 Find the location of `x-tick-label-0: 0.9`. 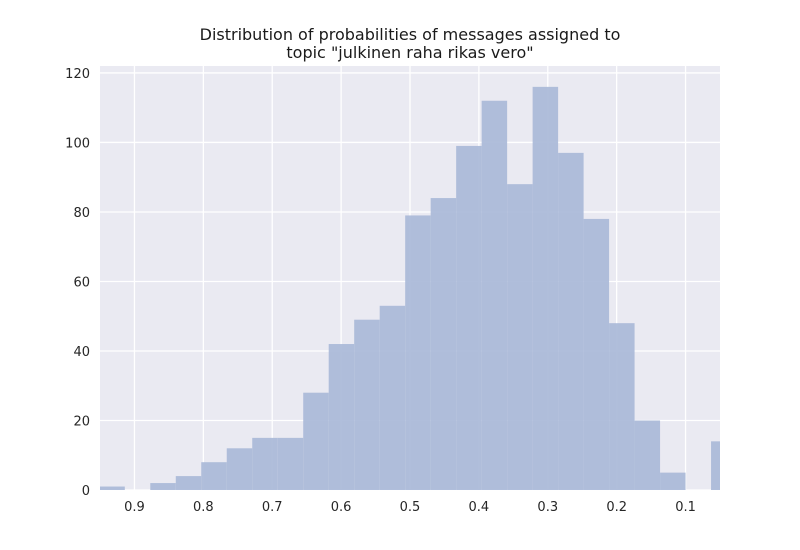

x-tick-label-0: 0.9 is located at coordinates (134, 507).